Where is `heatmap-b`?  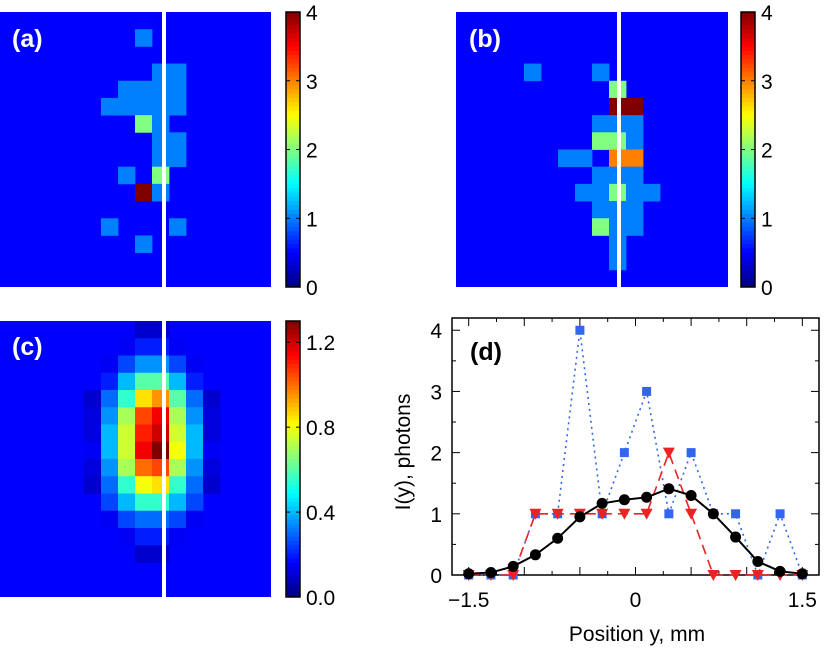 heatmap-b is located at coordinates (592, 149).